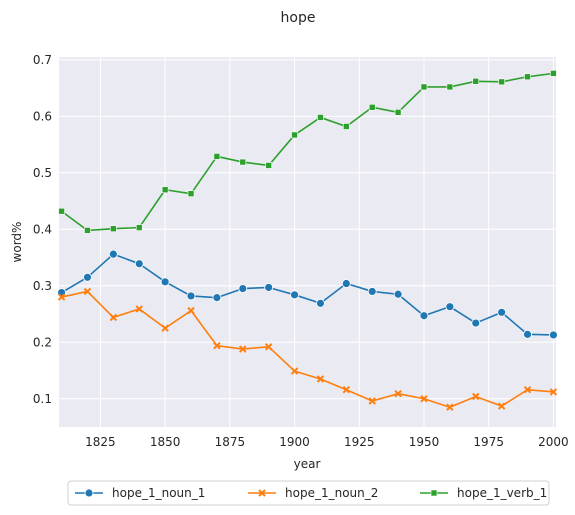  What do you see at coordinates (42, 342) in the screenshot?
I see `y-tick-label: 0.2` at bounding box center [42, 342].